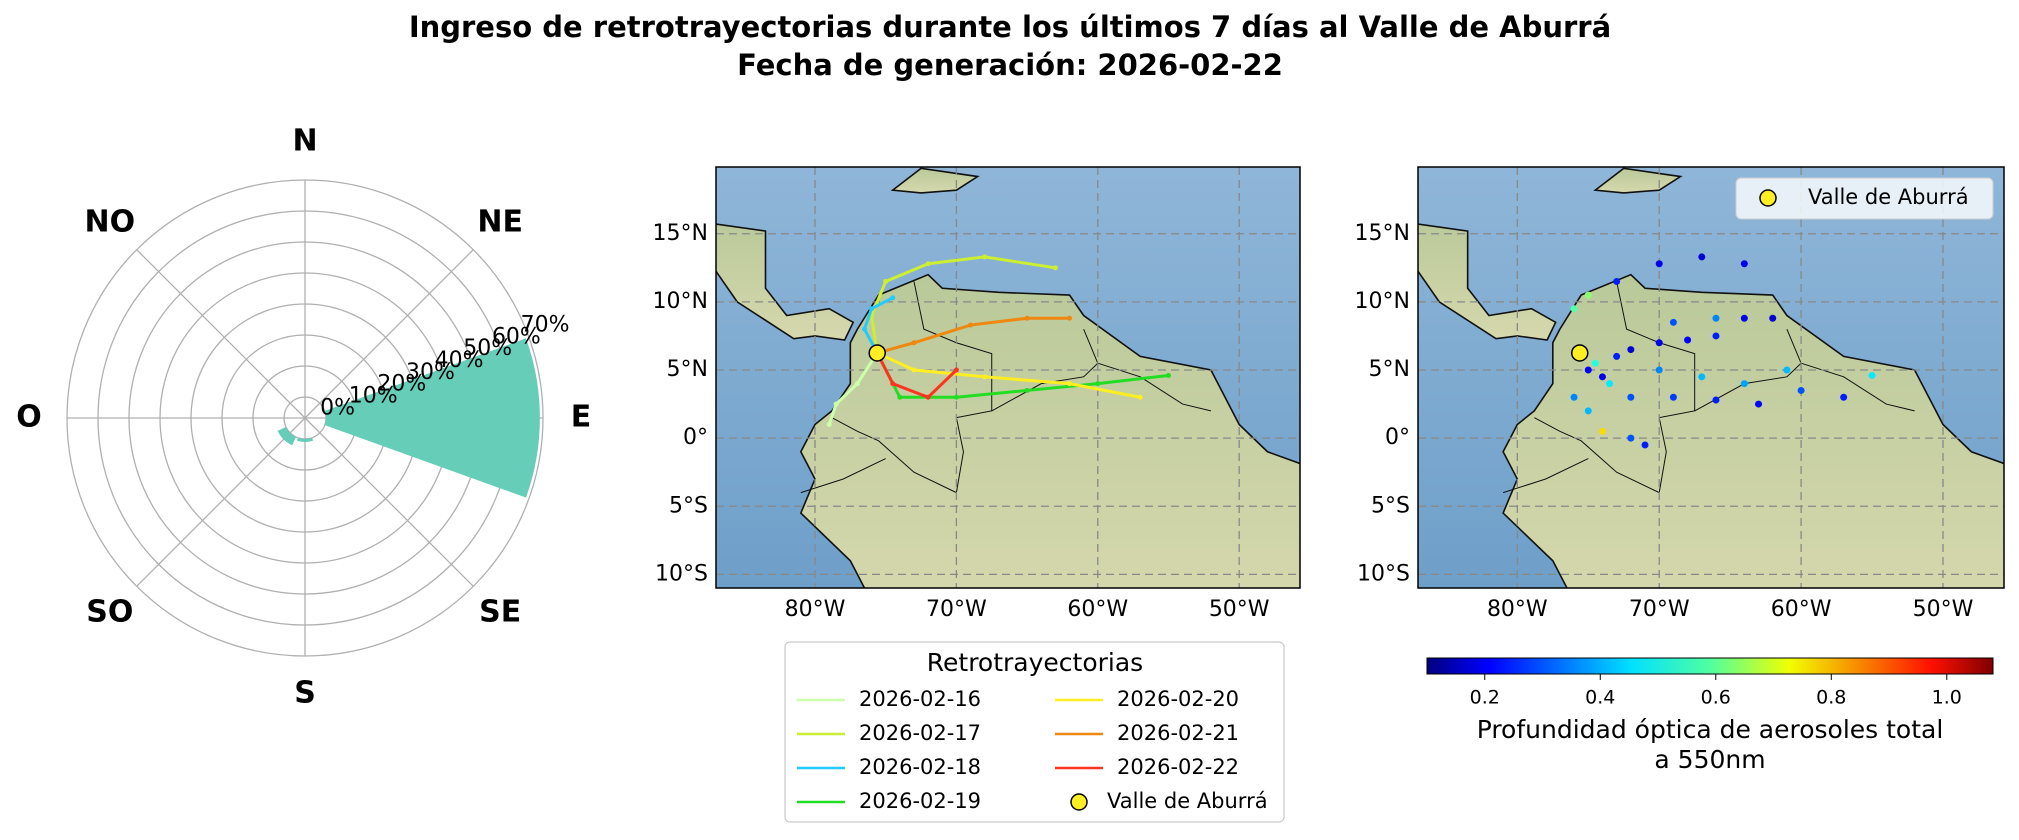 The image size is (2019, 840). What do you see at coordinates (1888, 197) in the screenshot?
I see `legend-label: Valle de Aburrá` at bounding box center [1888, 197].